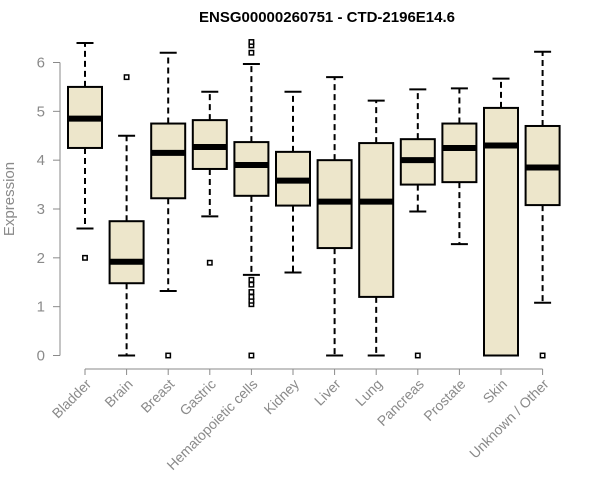 This screenshot has height=500, width=600. Describe the element at coordinates (157, 396) in the screenshot. I see `x-tick-label: Breast` at that location.